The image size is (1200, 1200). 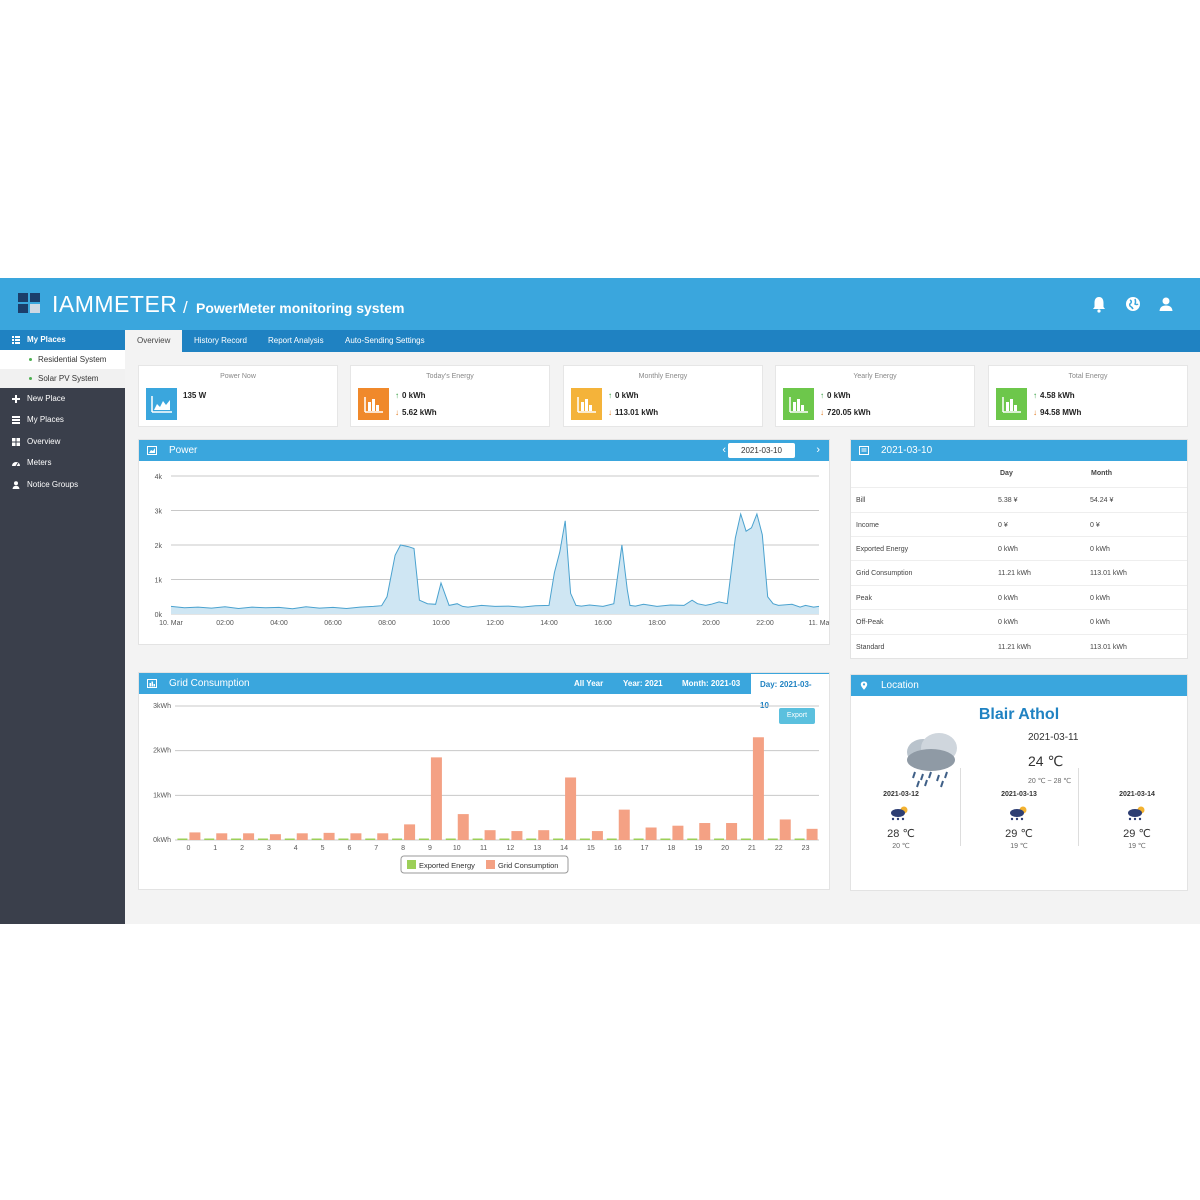 What do you see at coordinates (643, 683) in the screenshot?
I see `range-tab-year: Year: 2021` at bounding box center [643, 683].